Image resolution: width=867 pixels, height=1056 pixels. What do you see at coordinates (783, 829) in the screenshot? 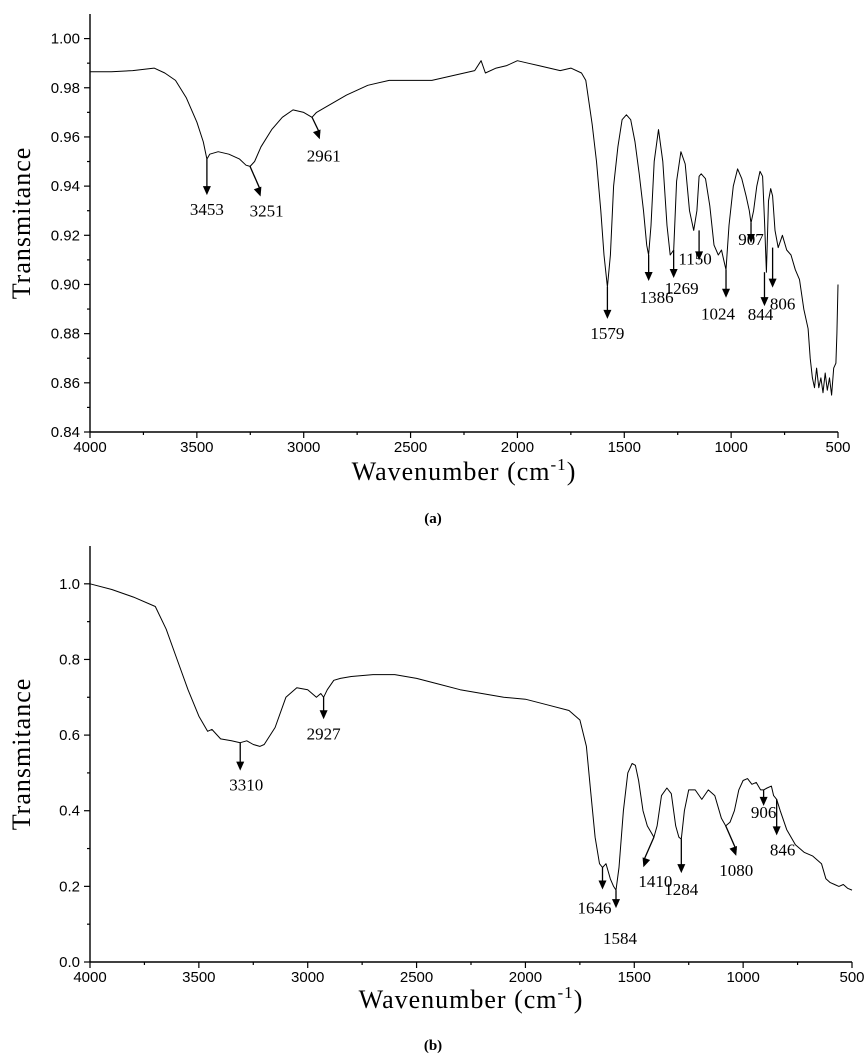
I see `peak-annotation: 846` at bounding box center [783, 829].